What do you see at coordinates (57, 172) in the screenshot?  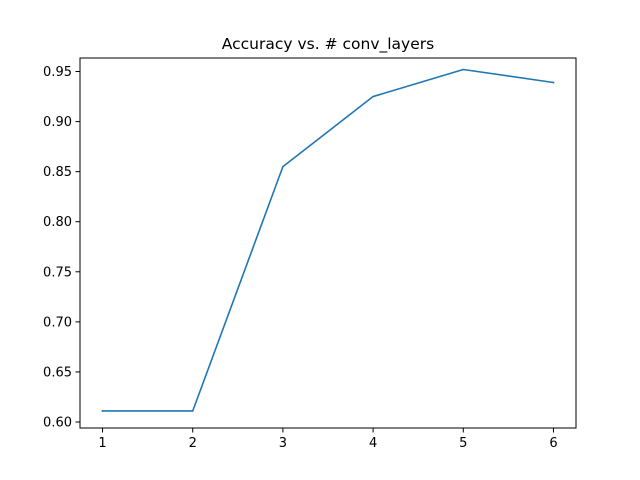 I see `y-tick-label: 0.85` at bounding box center [57, 172].